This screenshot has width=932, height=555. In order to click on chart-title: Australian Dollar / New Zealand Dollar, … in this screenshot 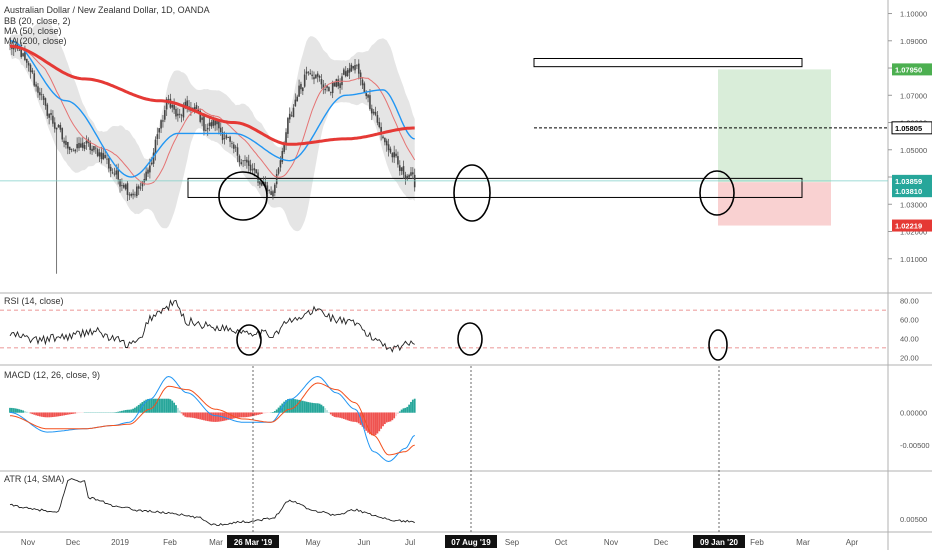, I will do `click(107, 10)`.